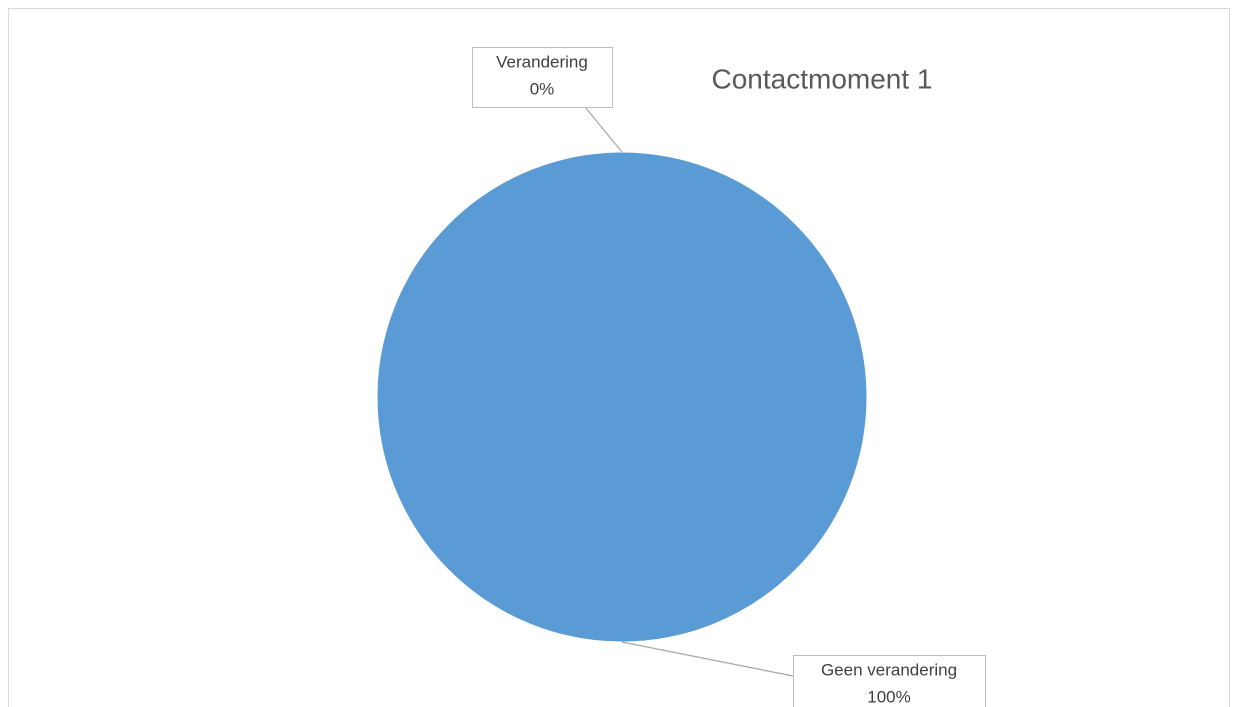 The image size is (1238, 707). I want to click on data-label-value: 100%, so click(888, 696).